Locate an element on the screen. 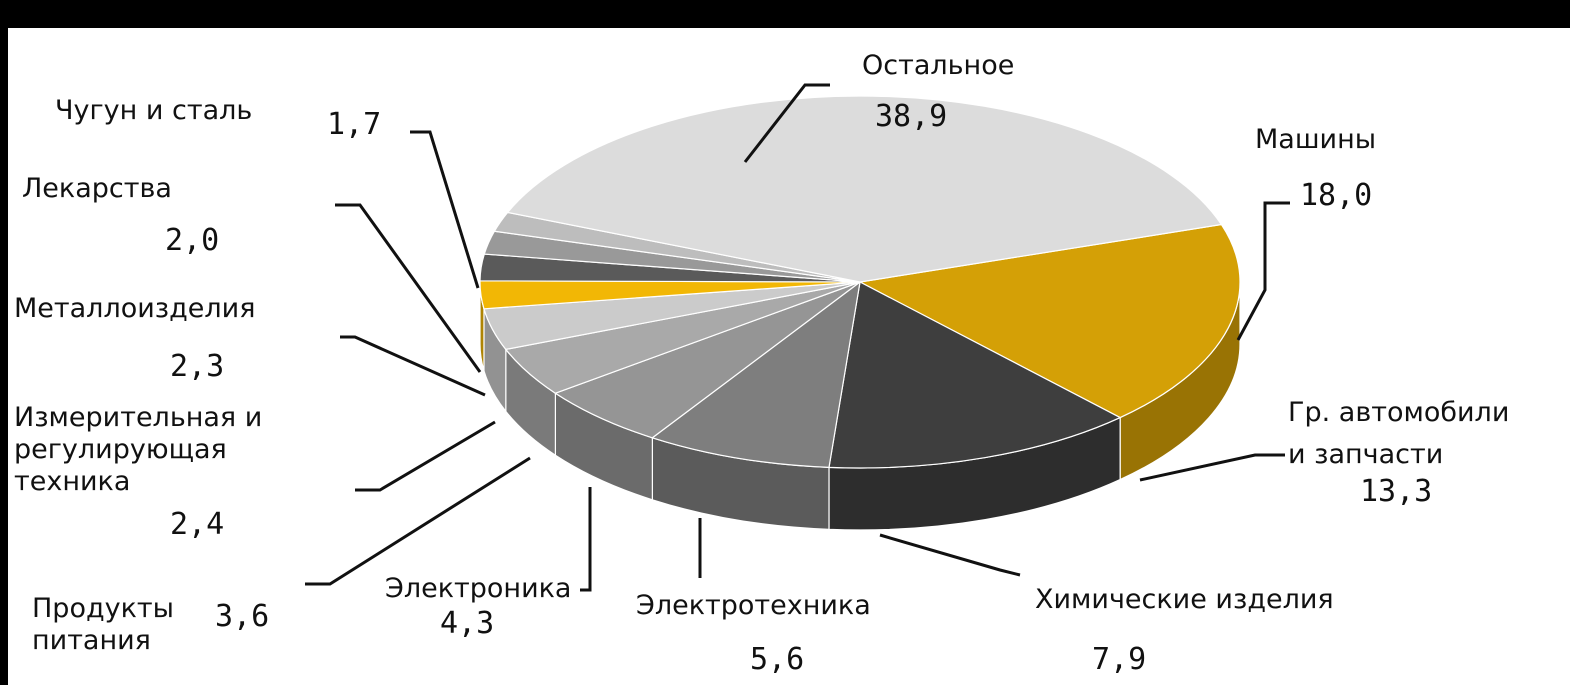  value-metalloizdeliya: 2,3 is located at coordinates (197, 366).